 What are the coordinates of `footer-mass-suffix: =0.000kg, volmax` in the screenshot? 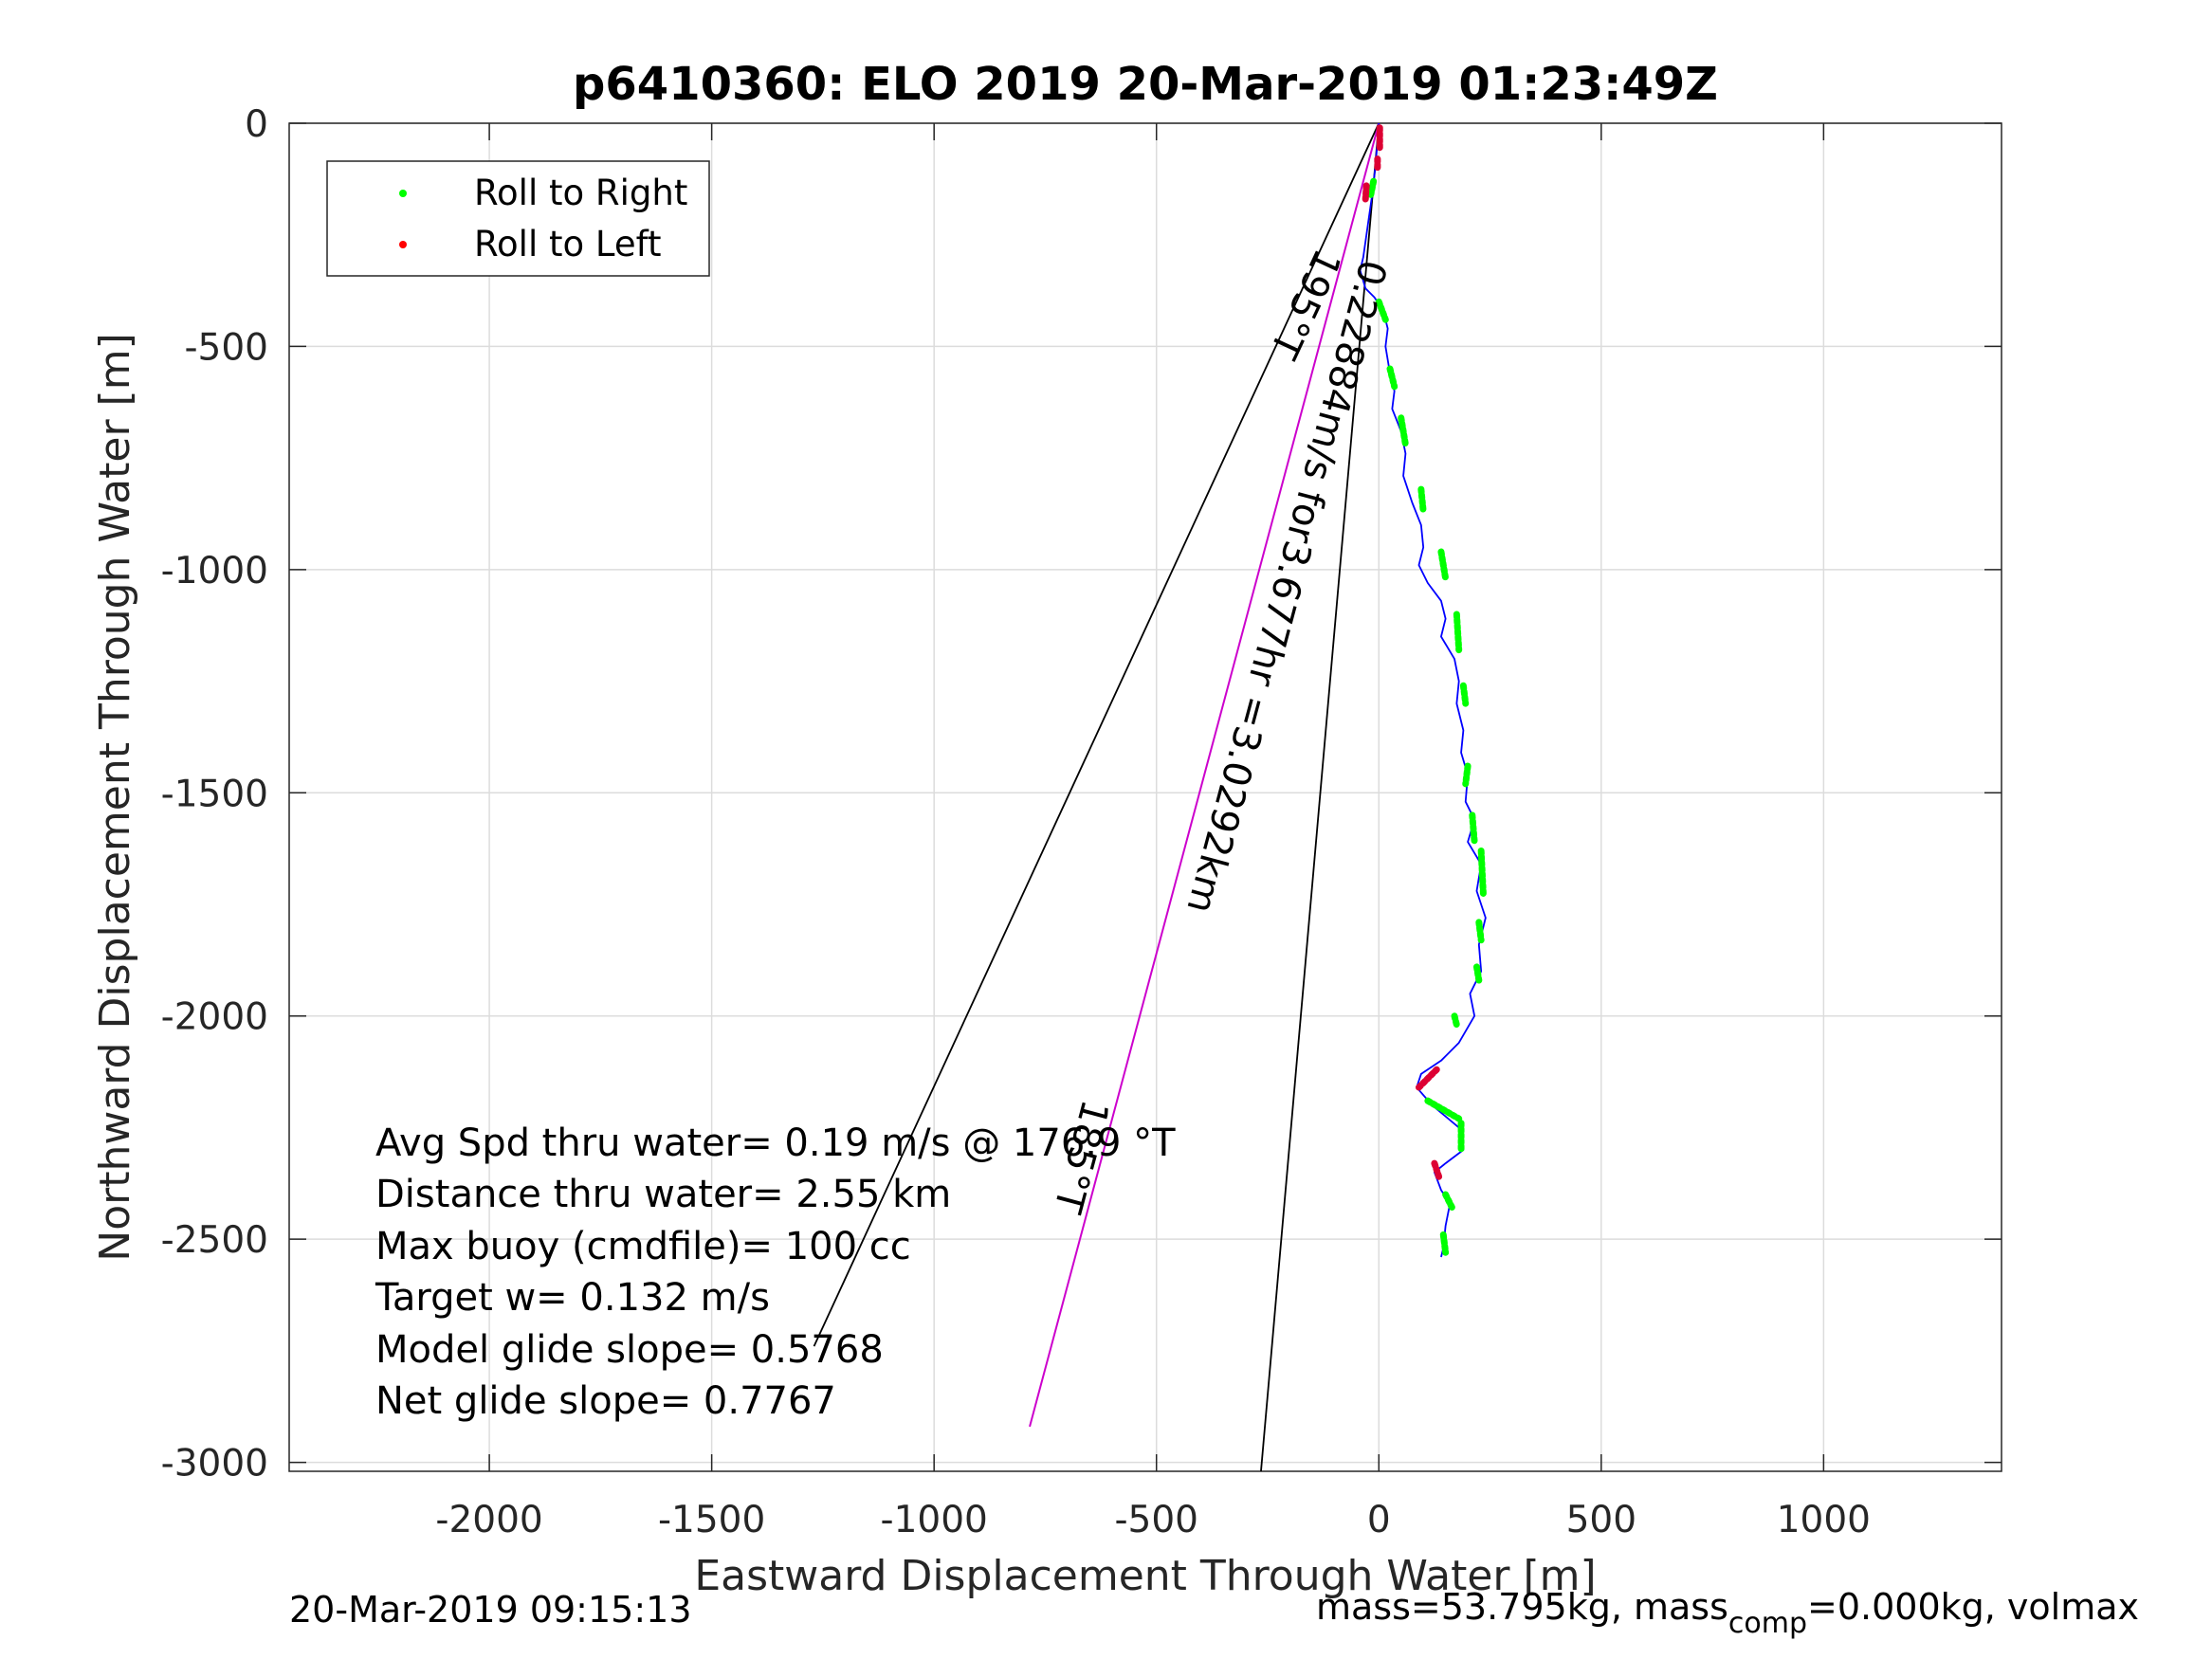 It's located at (1973, 1607).